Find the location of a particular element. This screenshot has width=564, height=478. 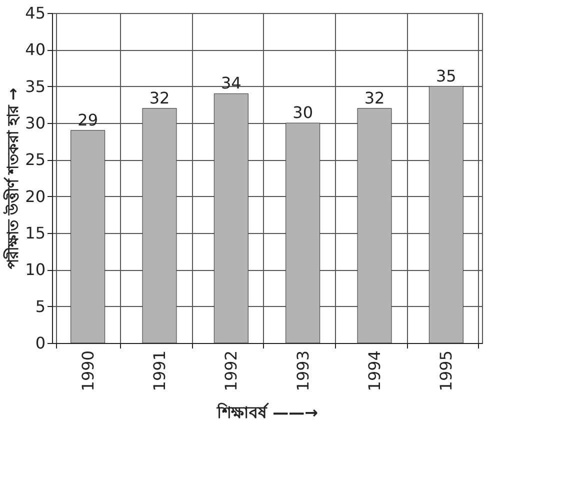

y-tick-label: 15 is located at coordinates (35, 233).